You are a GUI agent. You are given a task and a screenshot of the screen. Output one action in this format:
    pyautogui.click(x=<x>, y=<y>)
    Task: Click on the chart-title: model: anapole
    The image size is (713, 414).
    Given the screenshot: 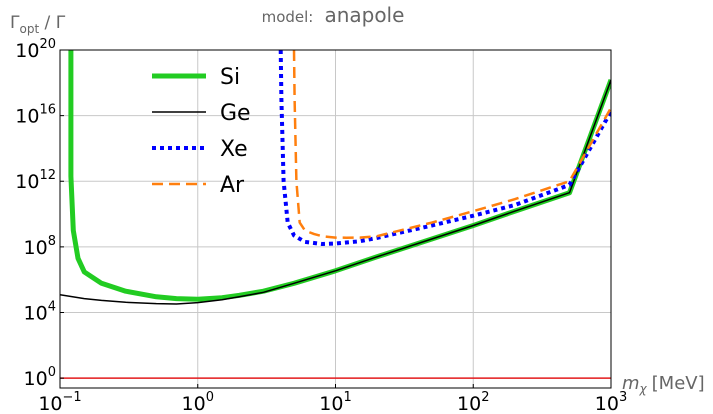 What is the action you would take?
    pyautogui.click(x=333, y=15)
    